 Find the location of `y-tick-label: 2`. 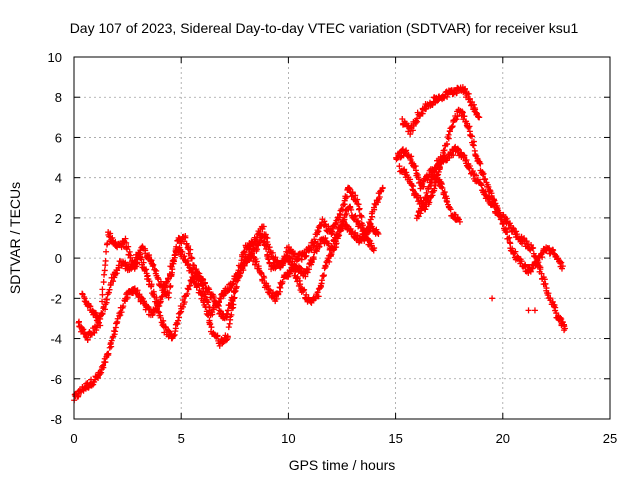

y-tick-label: 2 is located at coordinates (58, 218).